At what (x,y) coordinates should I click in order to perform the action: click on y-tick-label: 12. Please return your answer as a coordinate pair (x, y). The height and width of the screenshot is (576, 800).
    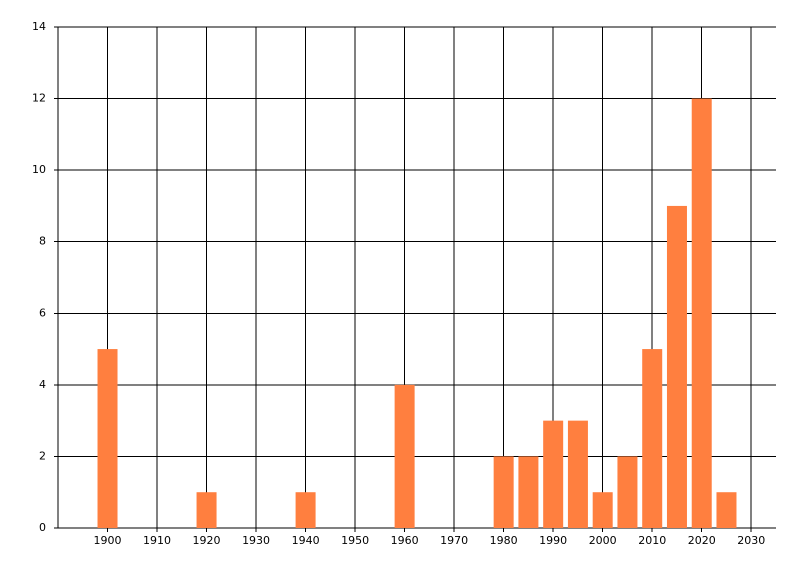
    Looking at the image, I should click on (39, 98).